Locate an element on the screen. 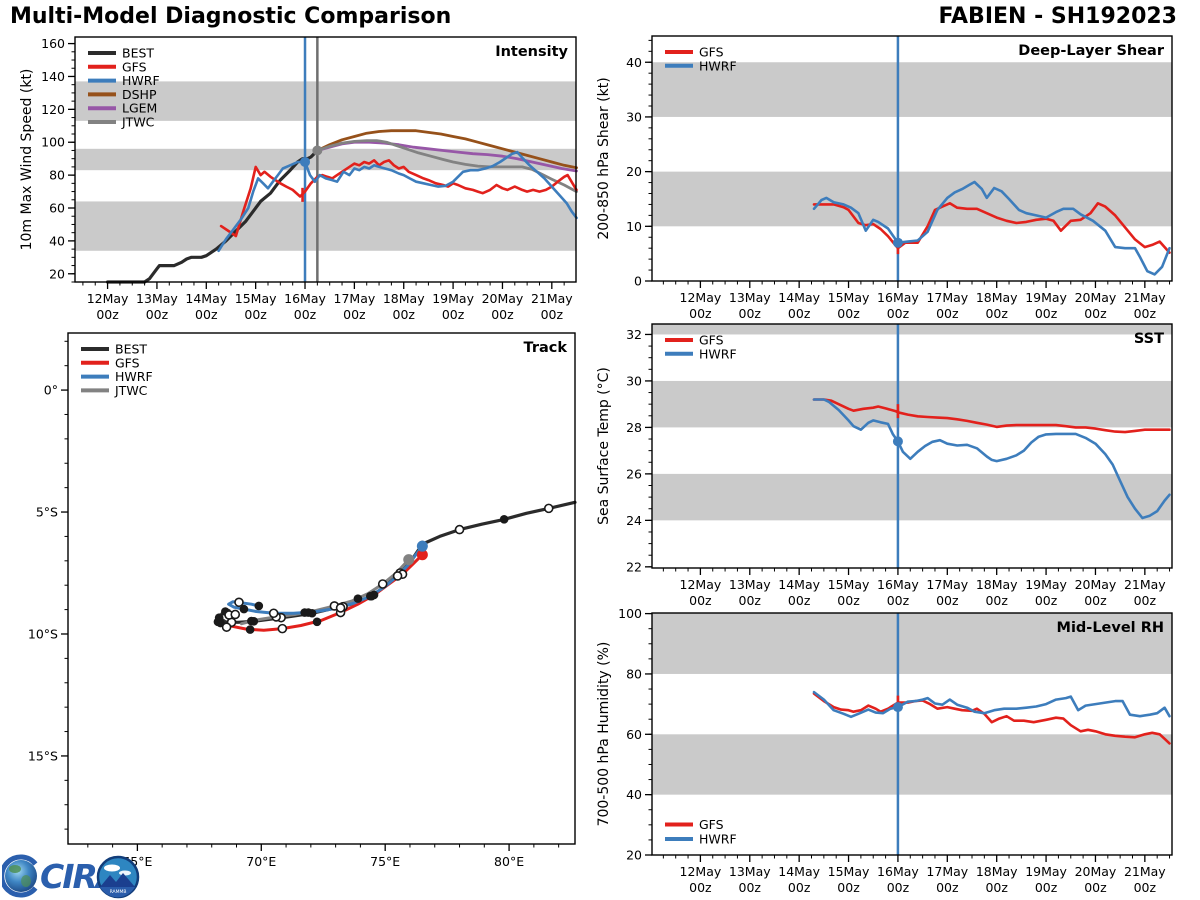 This screenshot has width=1200, height=900. rh-legend-label-hwrf: HWRF is located at coordinates (718, 839).